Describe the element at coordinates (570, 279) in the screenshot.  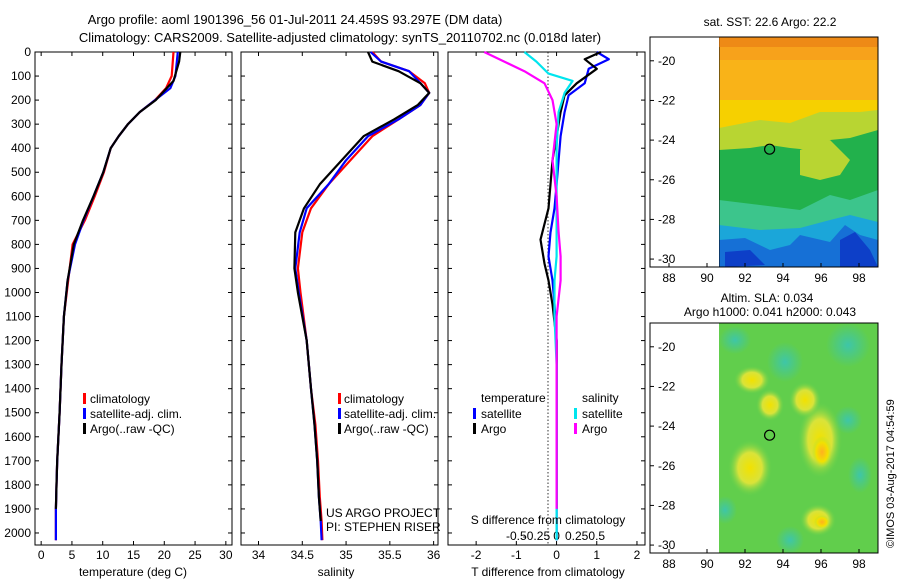
I see `series-line-temperature-argo` at that location.